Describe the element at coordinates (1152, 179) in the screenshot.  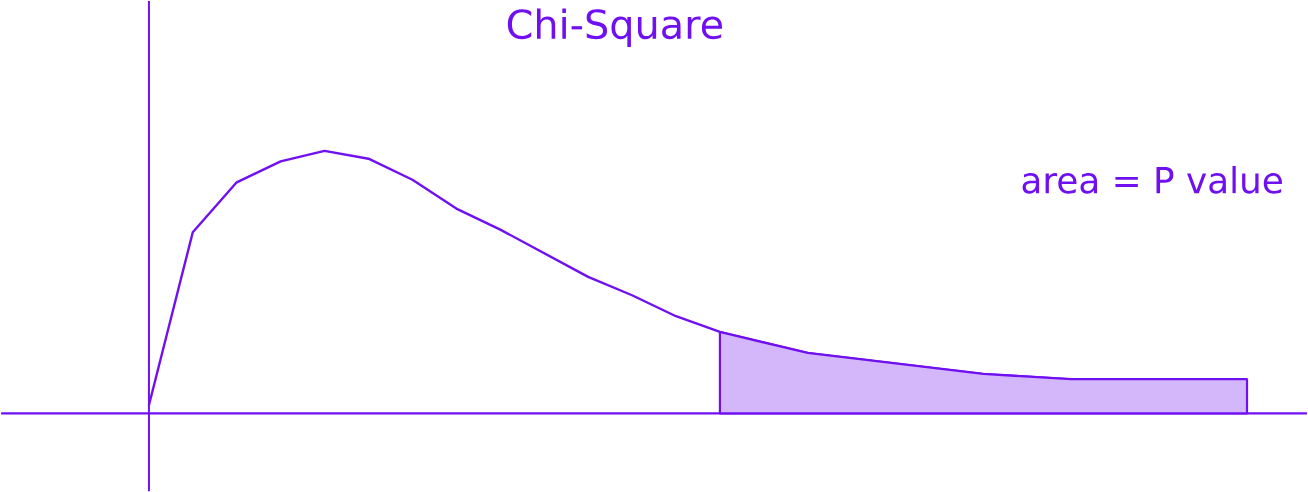
I see `annotation: area = P value` at that location.